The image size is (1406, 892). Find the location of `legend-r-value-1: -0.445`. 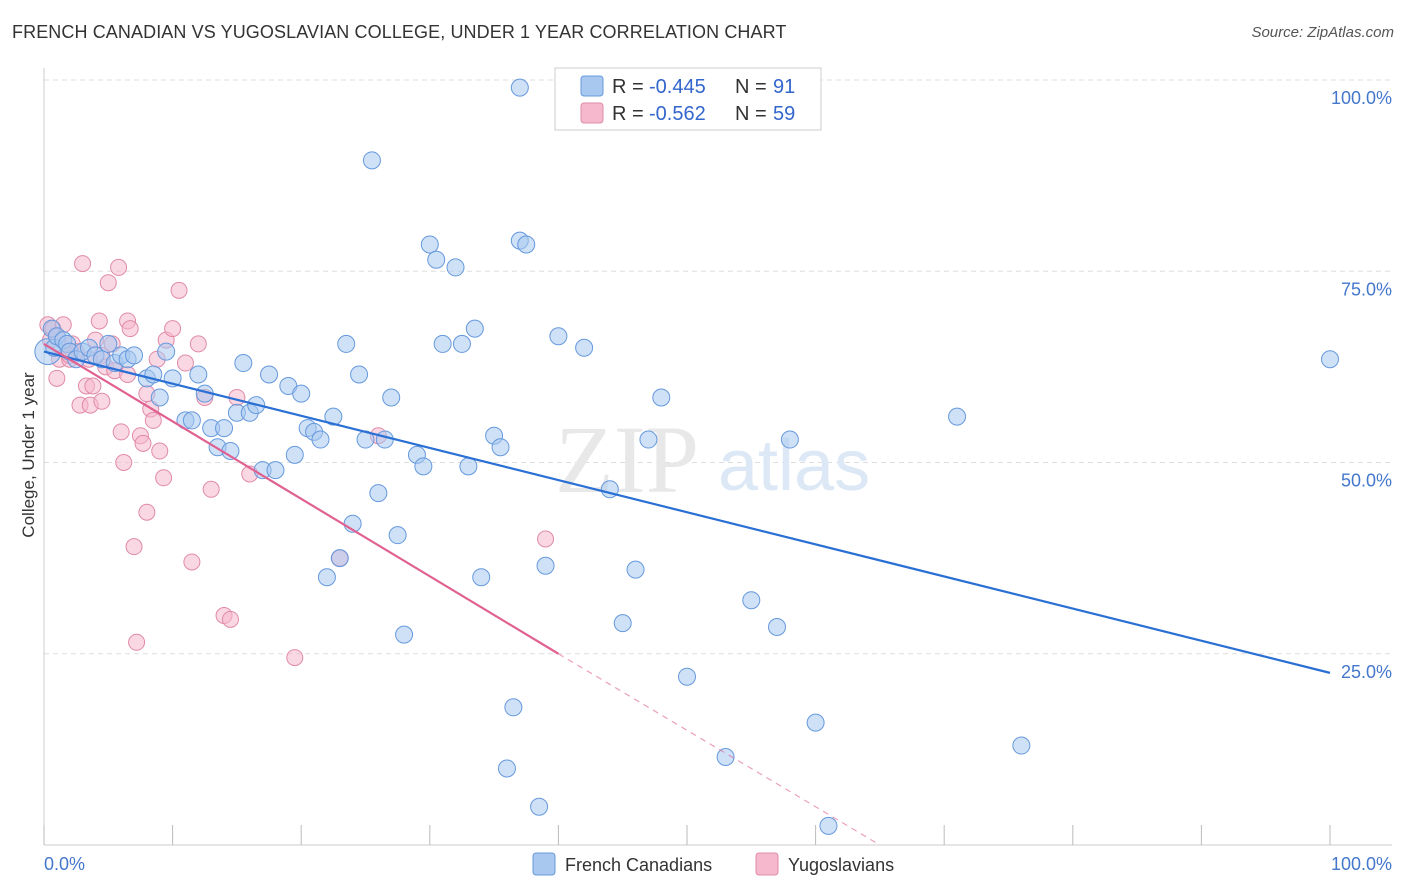

legend-r-value-1: -0.445 is located at coordinates (677, 87).